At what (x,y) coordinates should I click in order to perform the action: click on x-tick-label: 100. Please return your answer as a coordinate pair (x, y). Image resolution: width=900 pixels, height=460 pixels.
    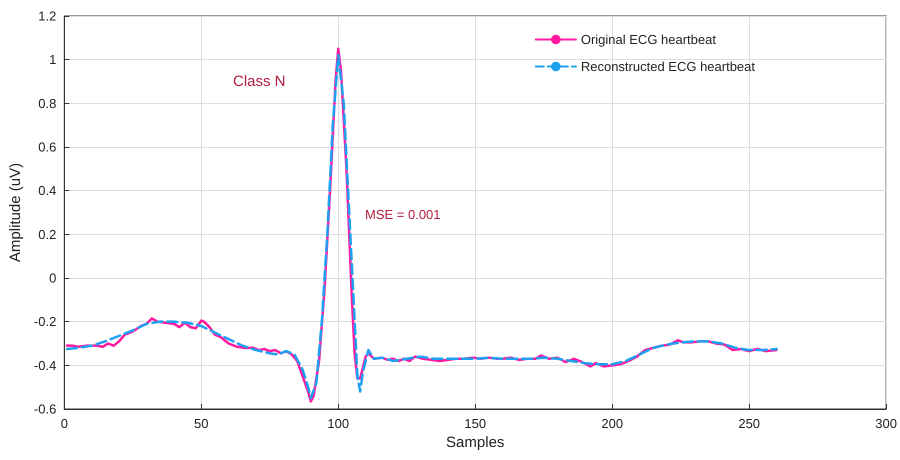
    Looking at the image, I should click on (338, 423).